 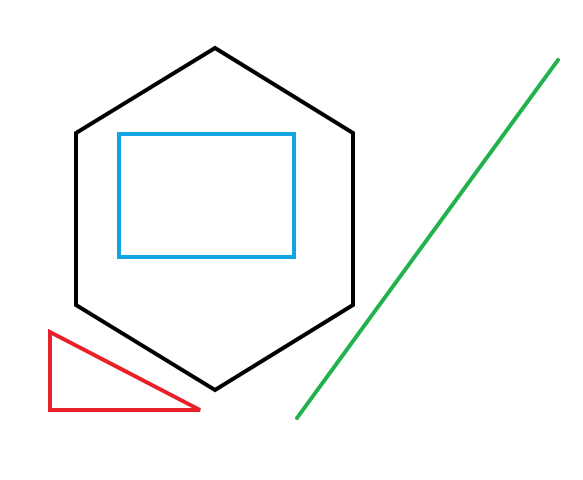 I want to click on rectangle-shape, so click(x=206, y=195).